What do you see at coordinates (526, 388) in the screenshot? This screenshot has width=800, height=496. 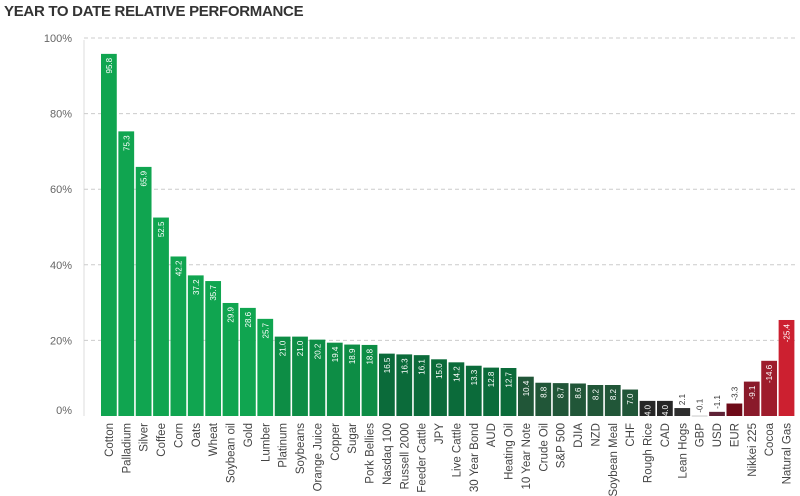 I see `data-label: 10.4` at bounding box center [526, 388].